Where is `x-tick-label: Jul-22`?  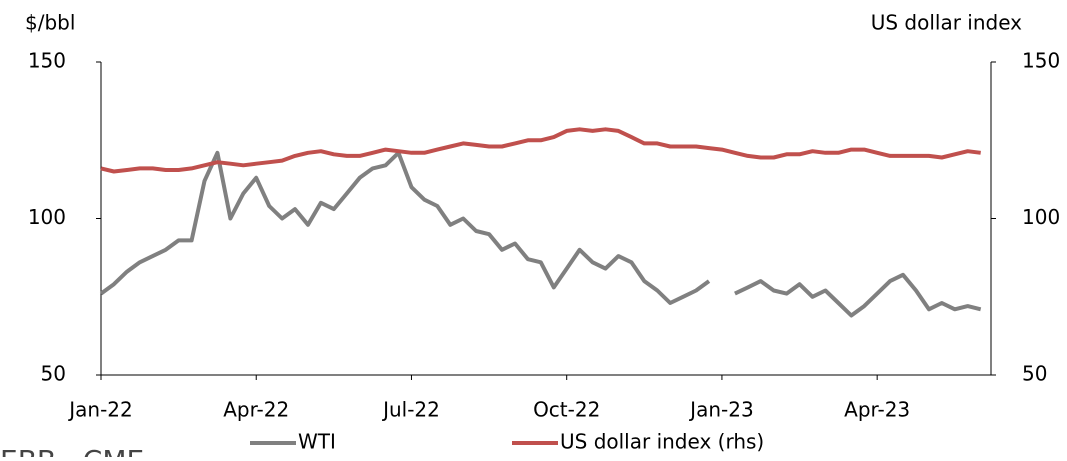
x-tick-label: Jul-22 is located at coordinates (410, 410).